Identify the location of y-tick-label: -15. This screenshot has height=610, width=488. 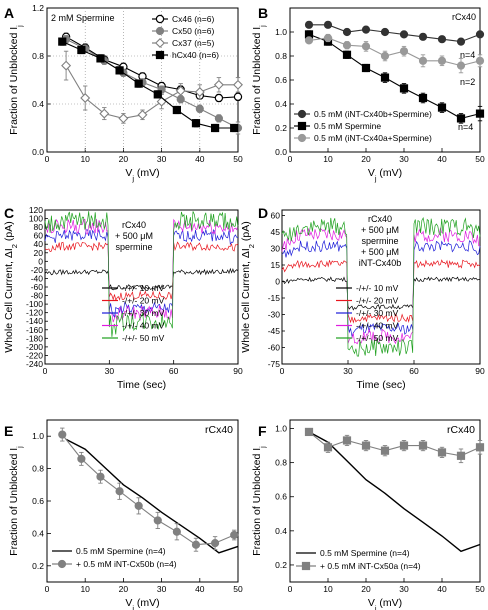
(274, 298).